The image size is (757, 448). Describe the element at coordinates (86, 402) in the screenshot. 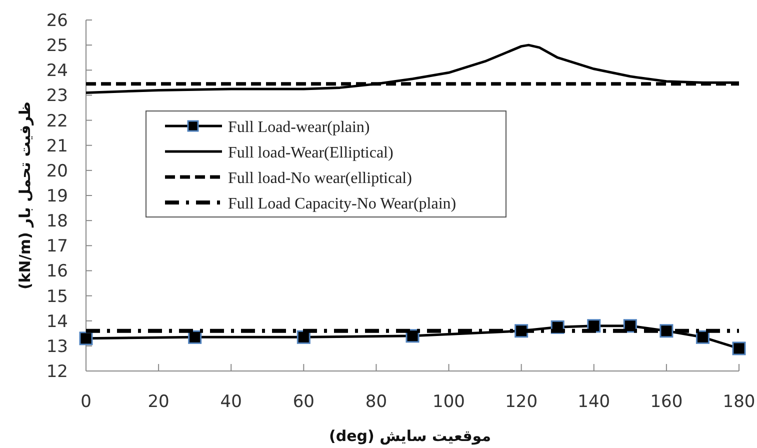

I see `x-tick-label: 0` at that location.